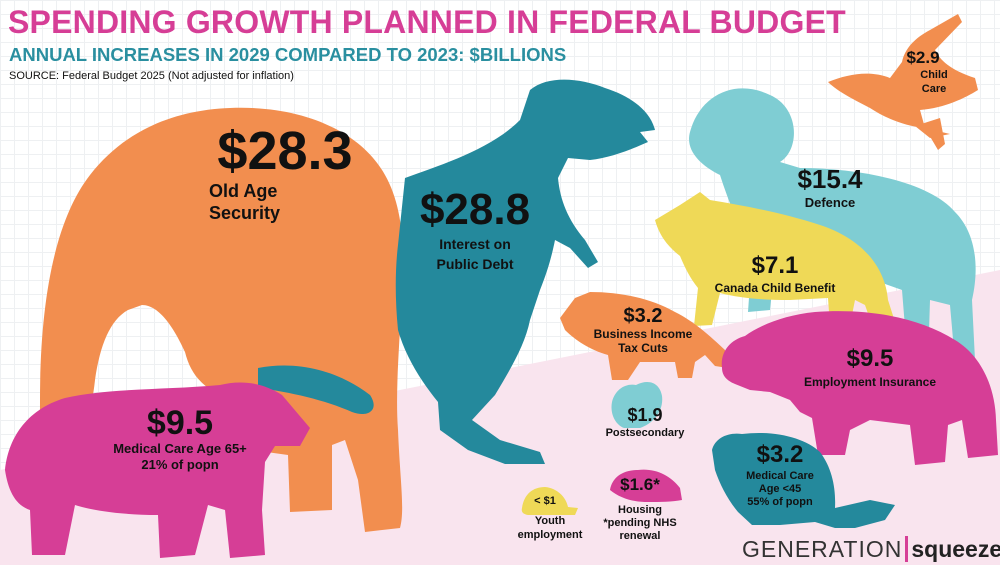  I want to click on raccoon-shape, so click(644, 336).